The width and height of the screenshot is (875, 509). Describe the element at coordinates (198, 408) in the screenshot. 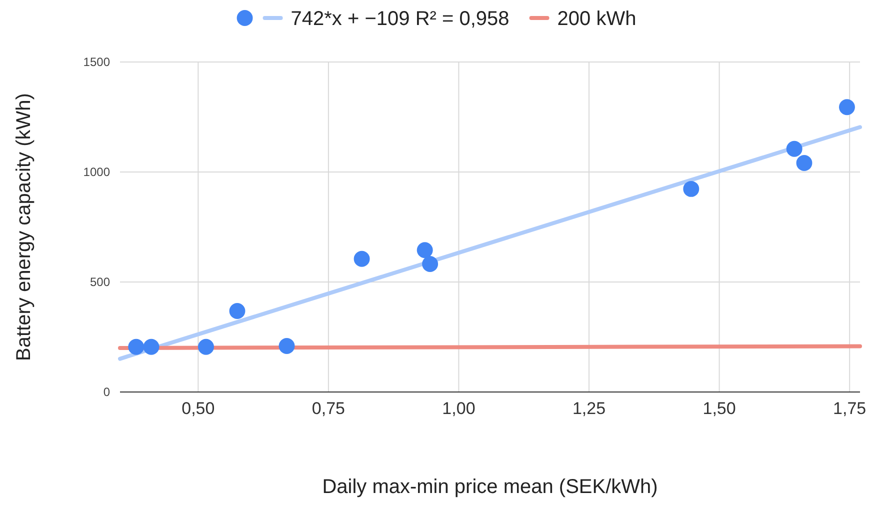

I see `x-tick-label: 0,50` at that location.